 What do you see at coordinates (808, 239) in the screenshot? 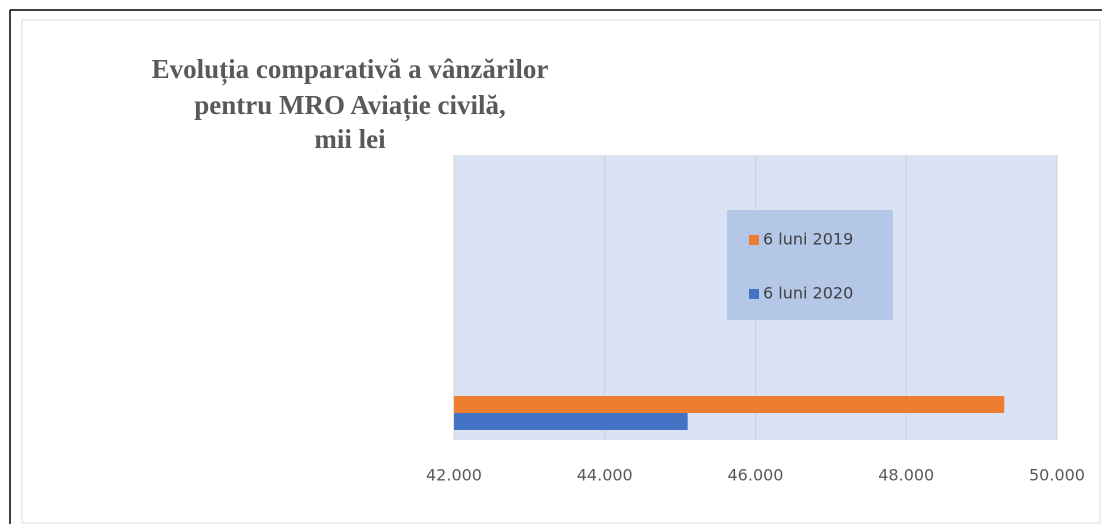
I see `legend-label: 6 luni 2019` at bounding box center [808, 239].